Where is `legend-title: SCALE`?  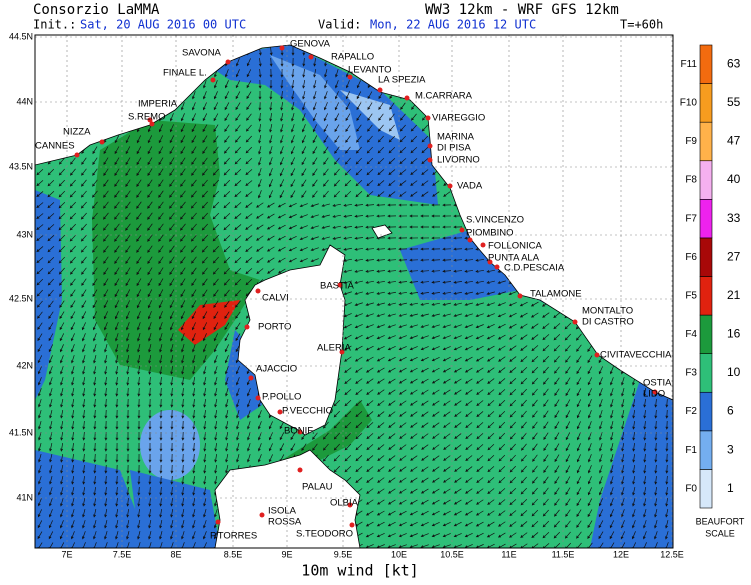
legend-title: SCALE is located at coordinates (720, 533).